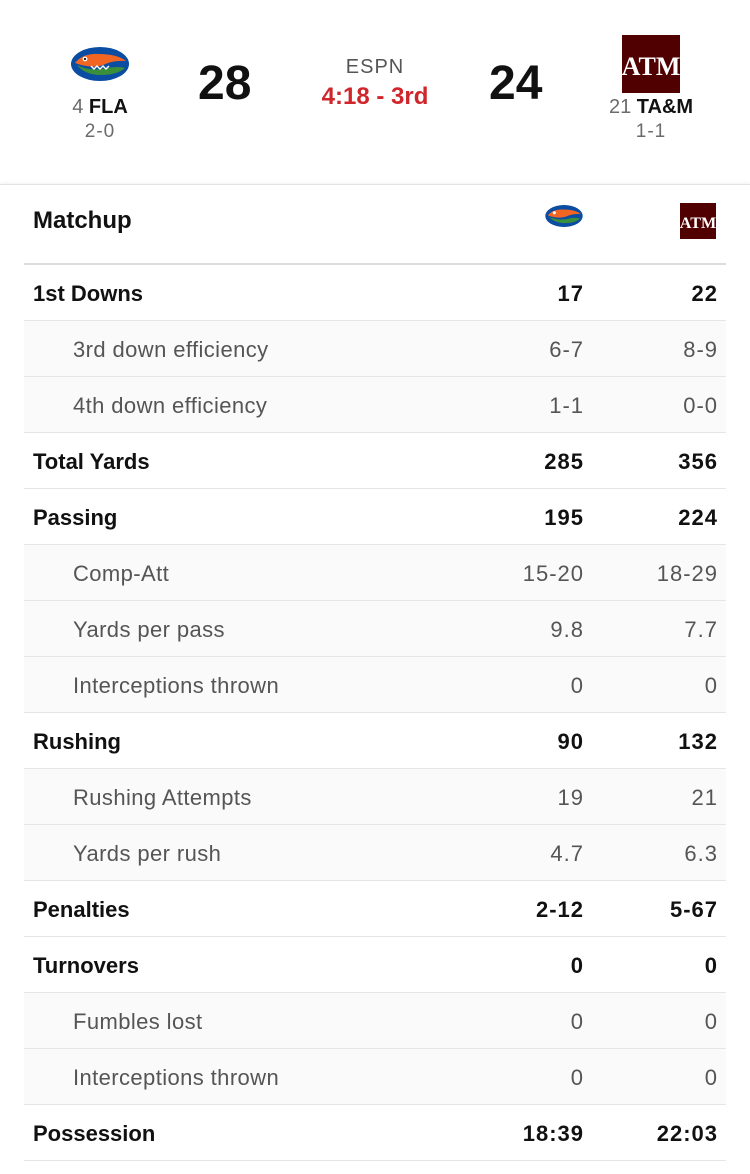 The width and height of the screenshot is (750, 1174). Describe the element at coordinates (88, 293) in the screenshot. I see `stat-label: 1st Downs` at that location.